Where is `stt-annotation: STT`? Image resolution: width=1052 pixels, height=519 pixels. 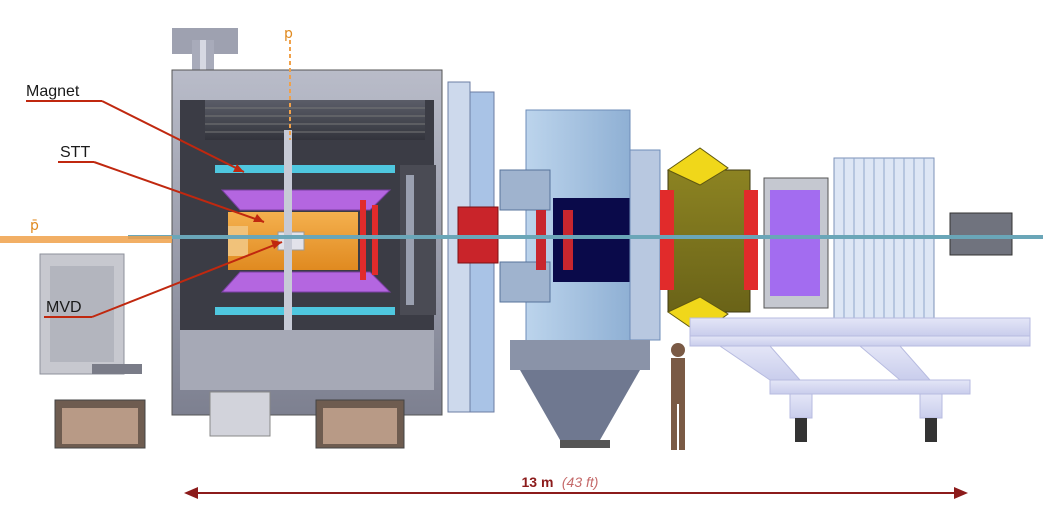 stt-annotation: STT is located at coordinates (161, 183).